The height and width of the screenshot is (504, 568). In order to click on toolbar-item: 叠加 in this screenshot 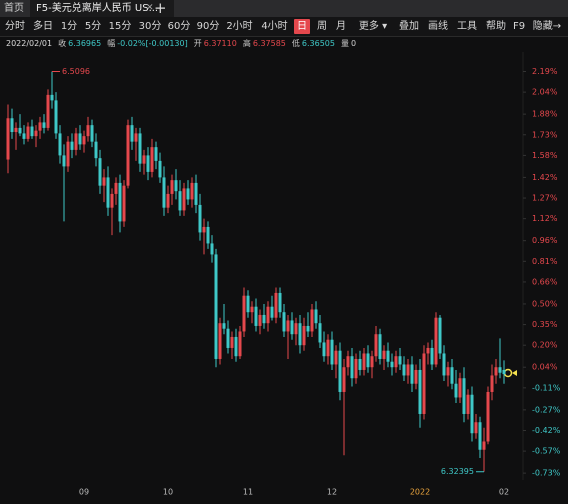, I will do `click(409, 26)`.